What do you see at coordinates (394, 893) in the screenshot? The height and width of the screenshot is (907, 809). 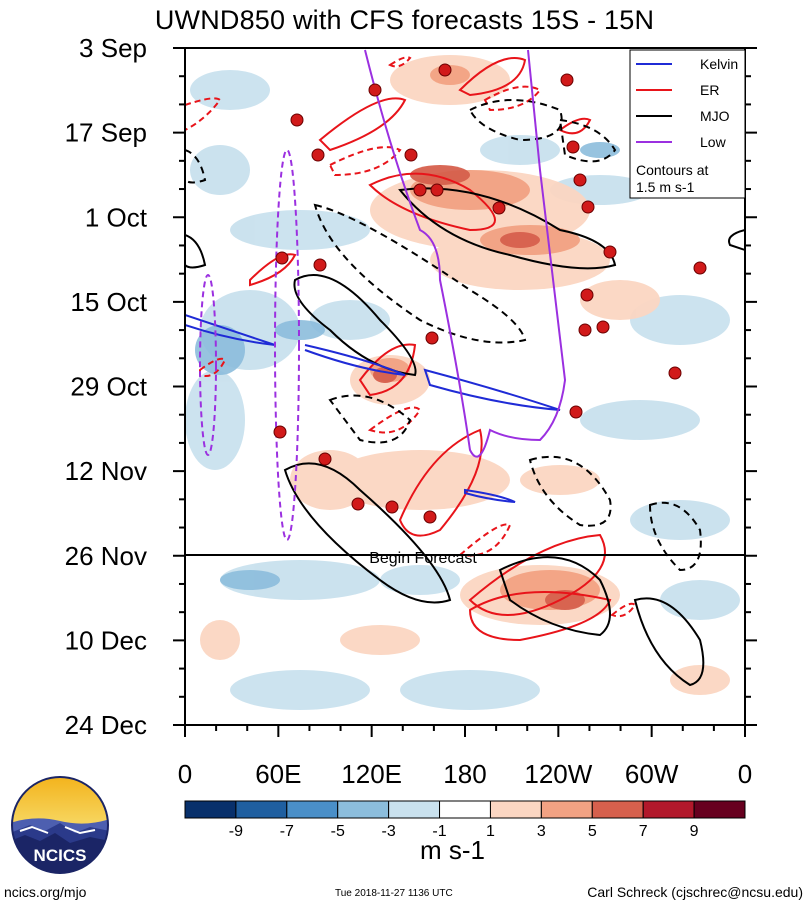 I see `footer-timestamp: Tue 2018-11-27 1136 UTC` at bounding box center [394, 893].